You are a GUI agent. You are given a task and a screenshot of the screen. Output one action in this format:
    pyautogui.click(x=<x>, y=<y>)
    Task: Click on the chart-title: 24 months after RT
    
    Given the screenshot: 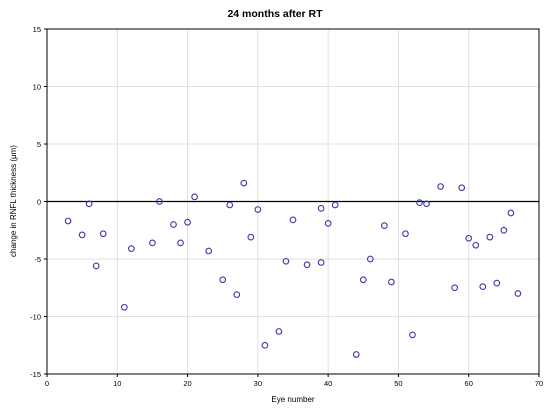 What is the action you would take?
    pyautogui.click(x=275, y=14)
    